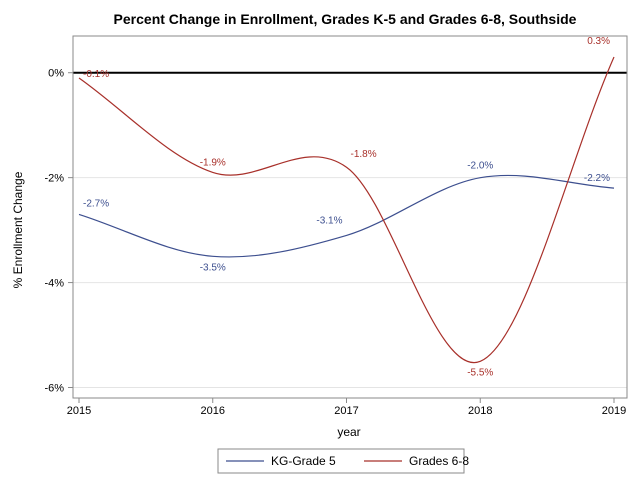  Describe the element at coordinates (213, 267) in the screenshot. I see `data-label-kg-grade-5: -3.5%` at that location.